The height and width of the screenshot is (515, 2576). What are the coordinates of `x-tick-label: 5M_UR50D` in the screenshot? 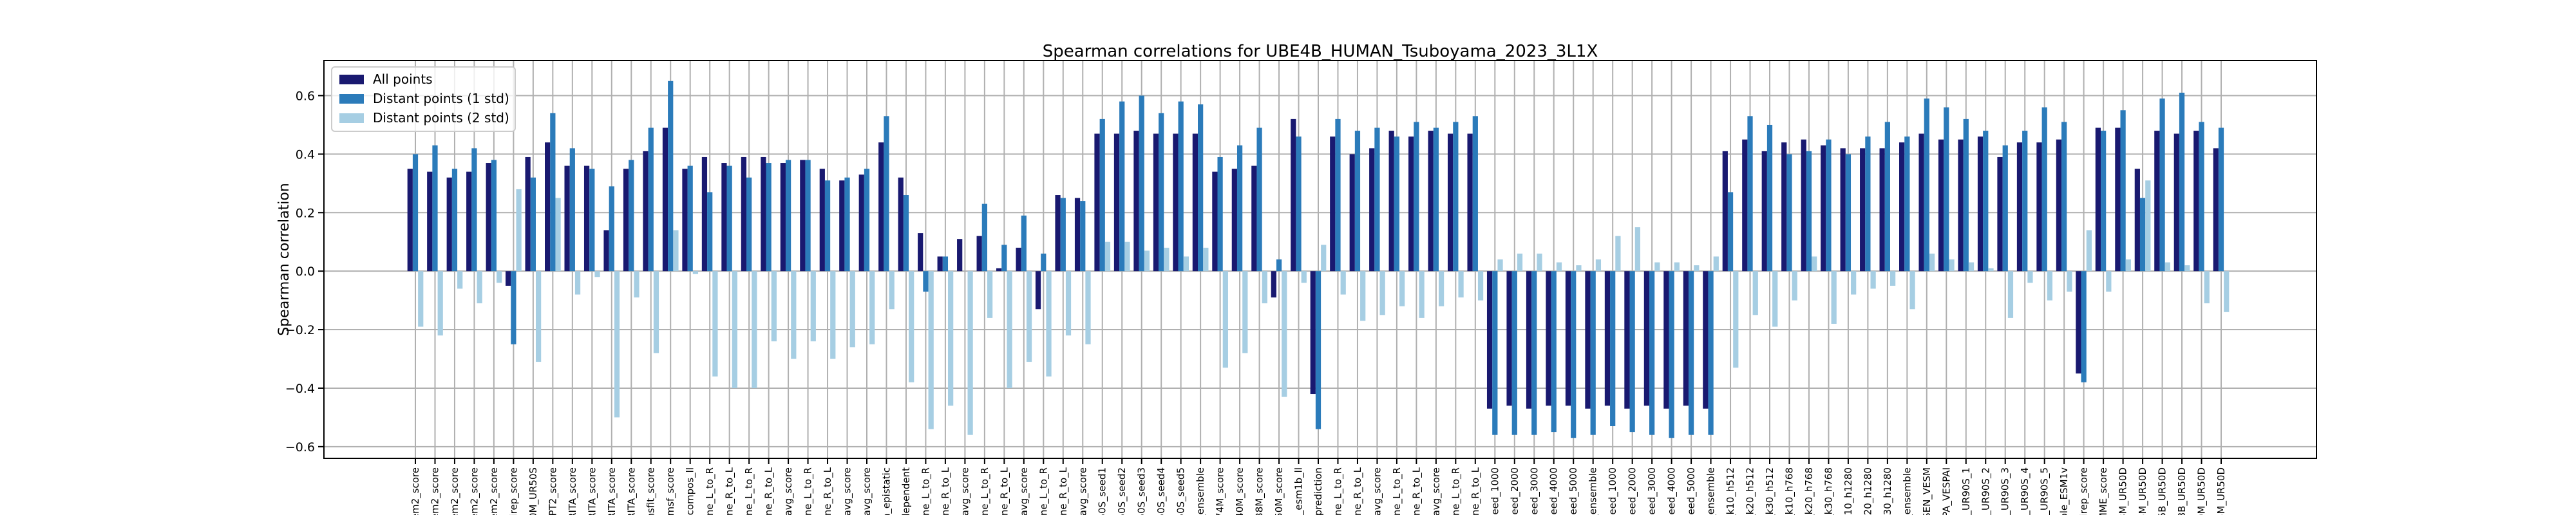 It's located at (2221, 491).